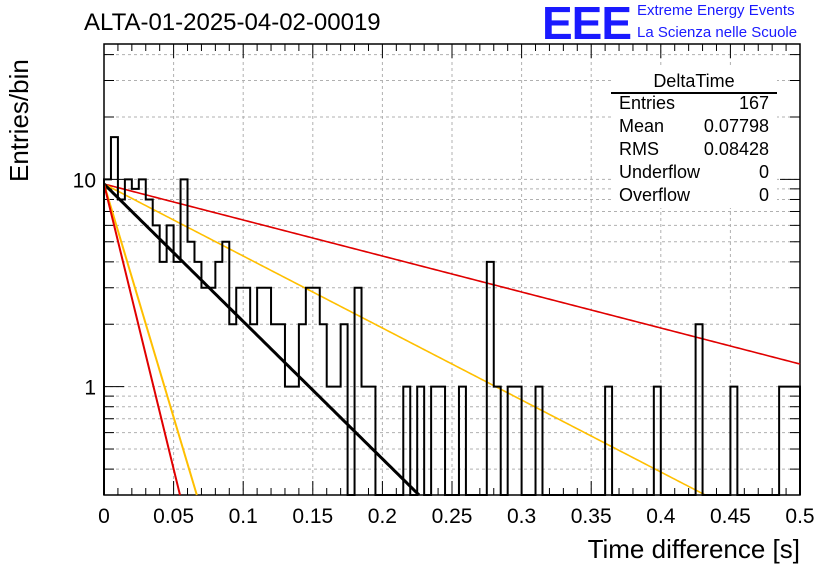 Image resolution: width=836 pixels, height=572 pixels. I want to click on logo-line-2: La Scienza nelle Scuole, so click(717, 32).